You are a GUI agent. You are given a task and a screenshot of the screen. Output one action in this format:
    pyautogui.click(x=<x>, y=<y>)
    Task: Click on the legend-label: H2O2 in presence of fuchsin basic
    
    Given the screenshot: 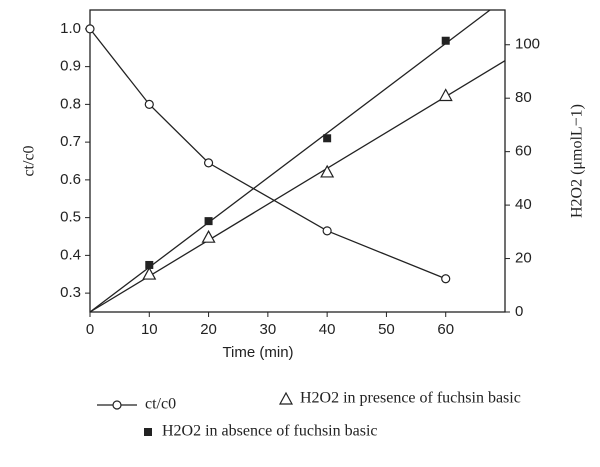 What is the action you would take?
    pyautogui.click(x=410, y=398)
    